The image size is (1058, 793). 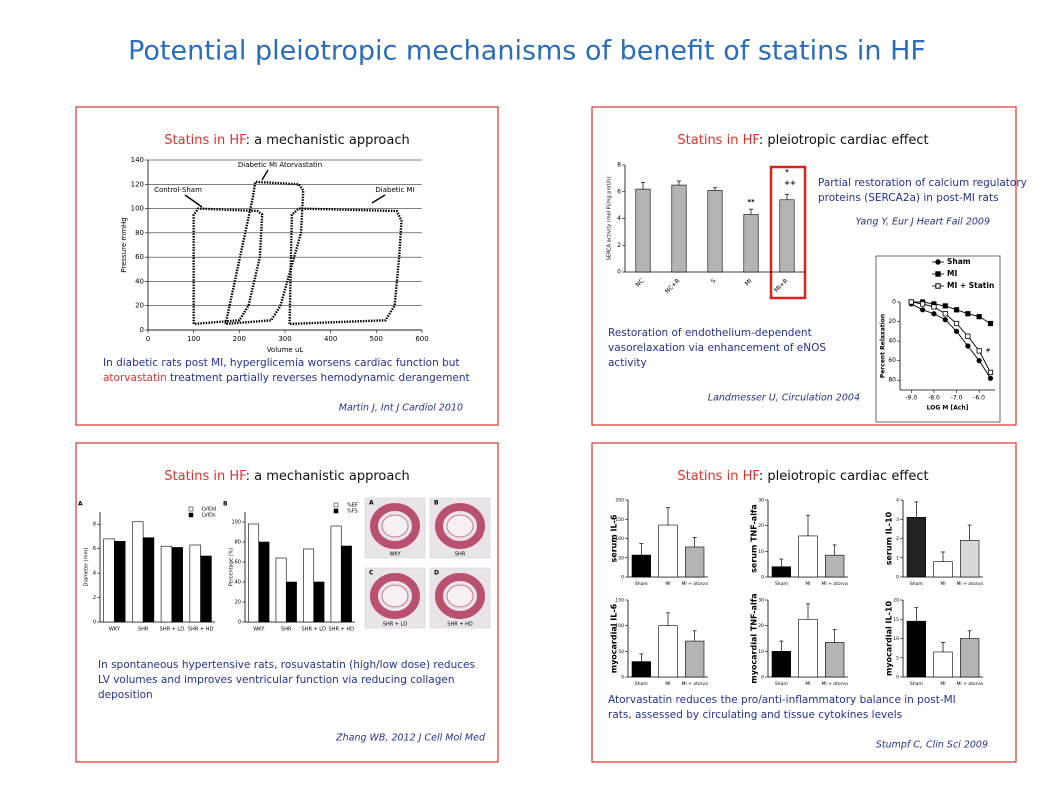 What do you see at coordinates (892, 380) in the screenshot?
I see `y-tick-label: 80` at bounding box center [892, 380].